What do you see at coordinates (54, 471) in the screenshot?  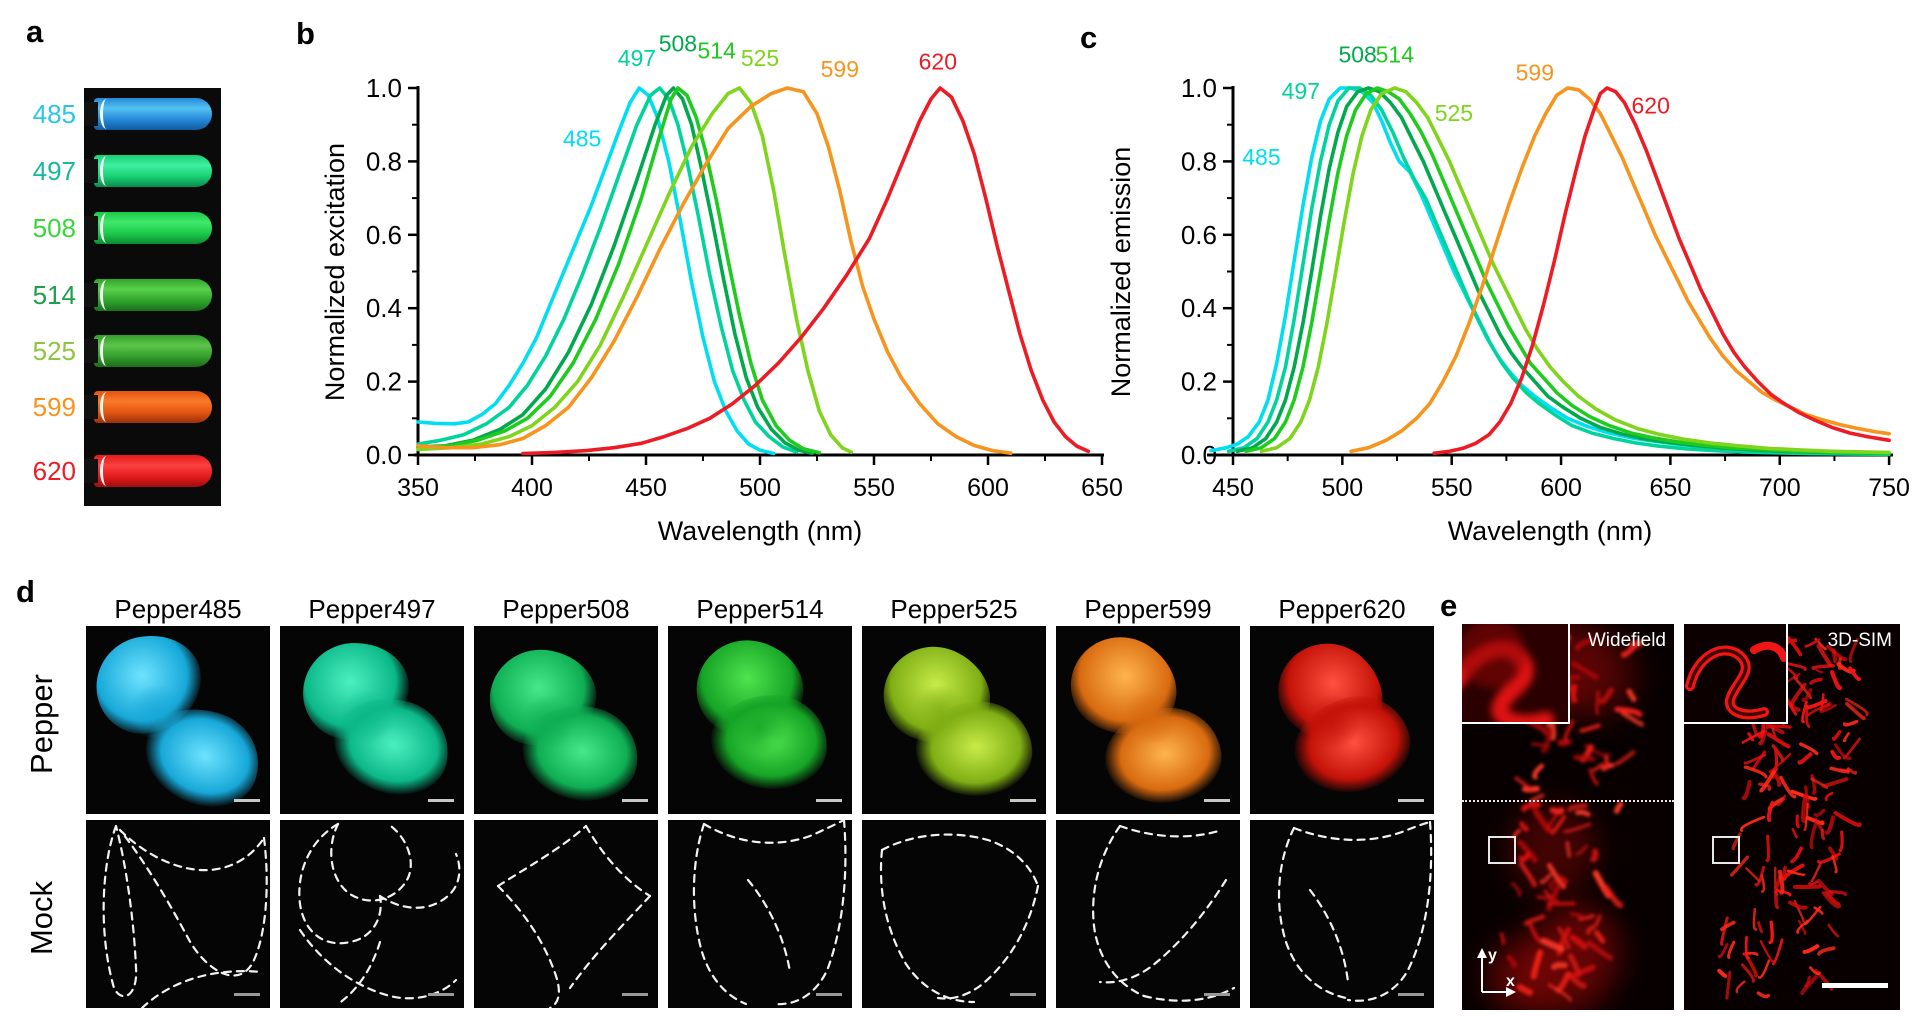 I see `tube-value-label: 620` at bounding box center [54, 471].